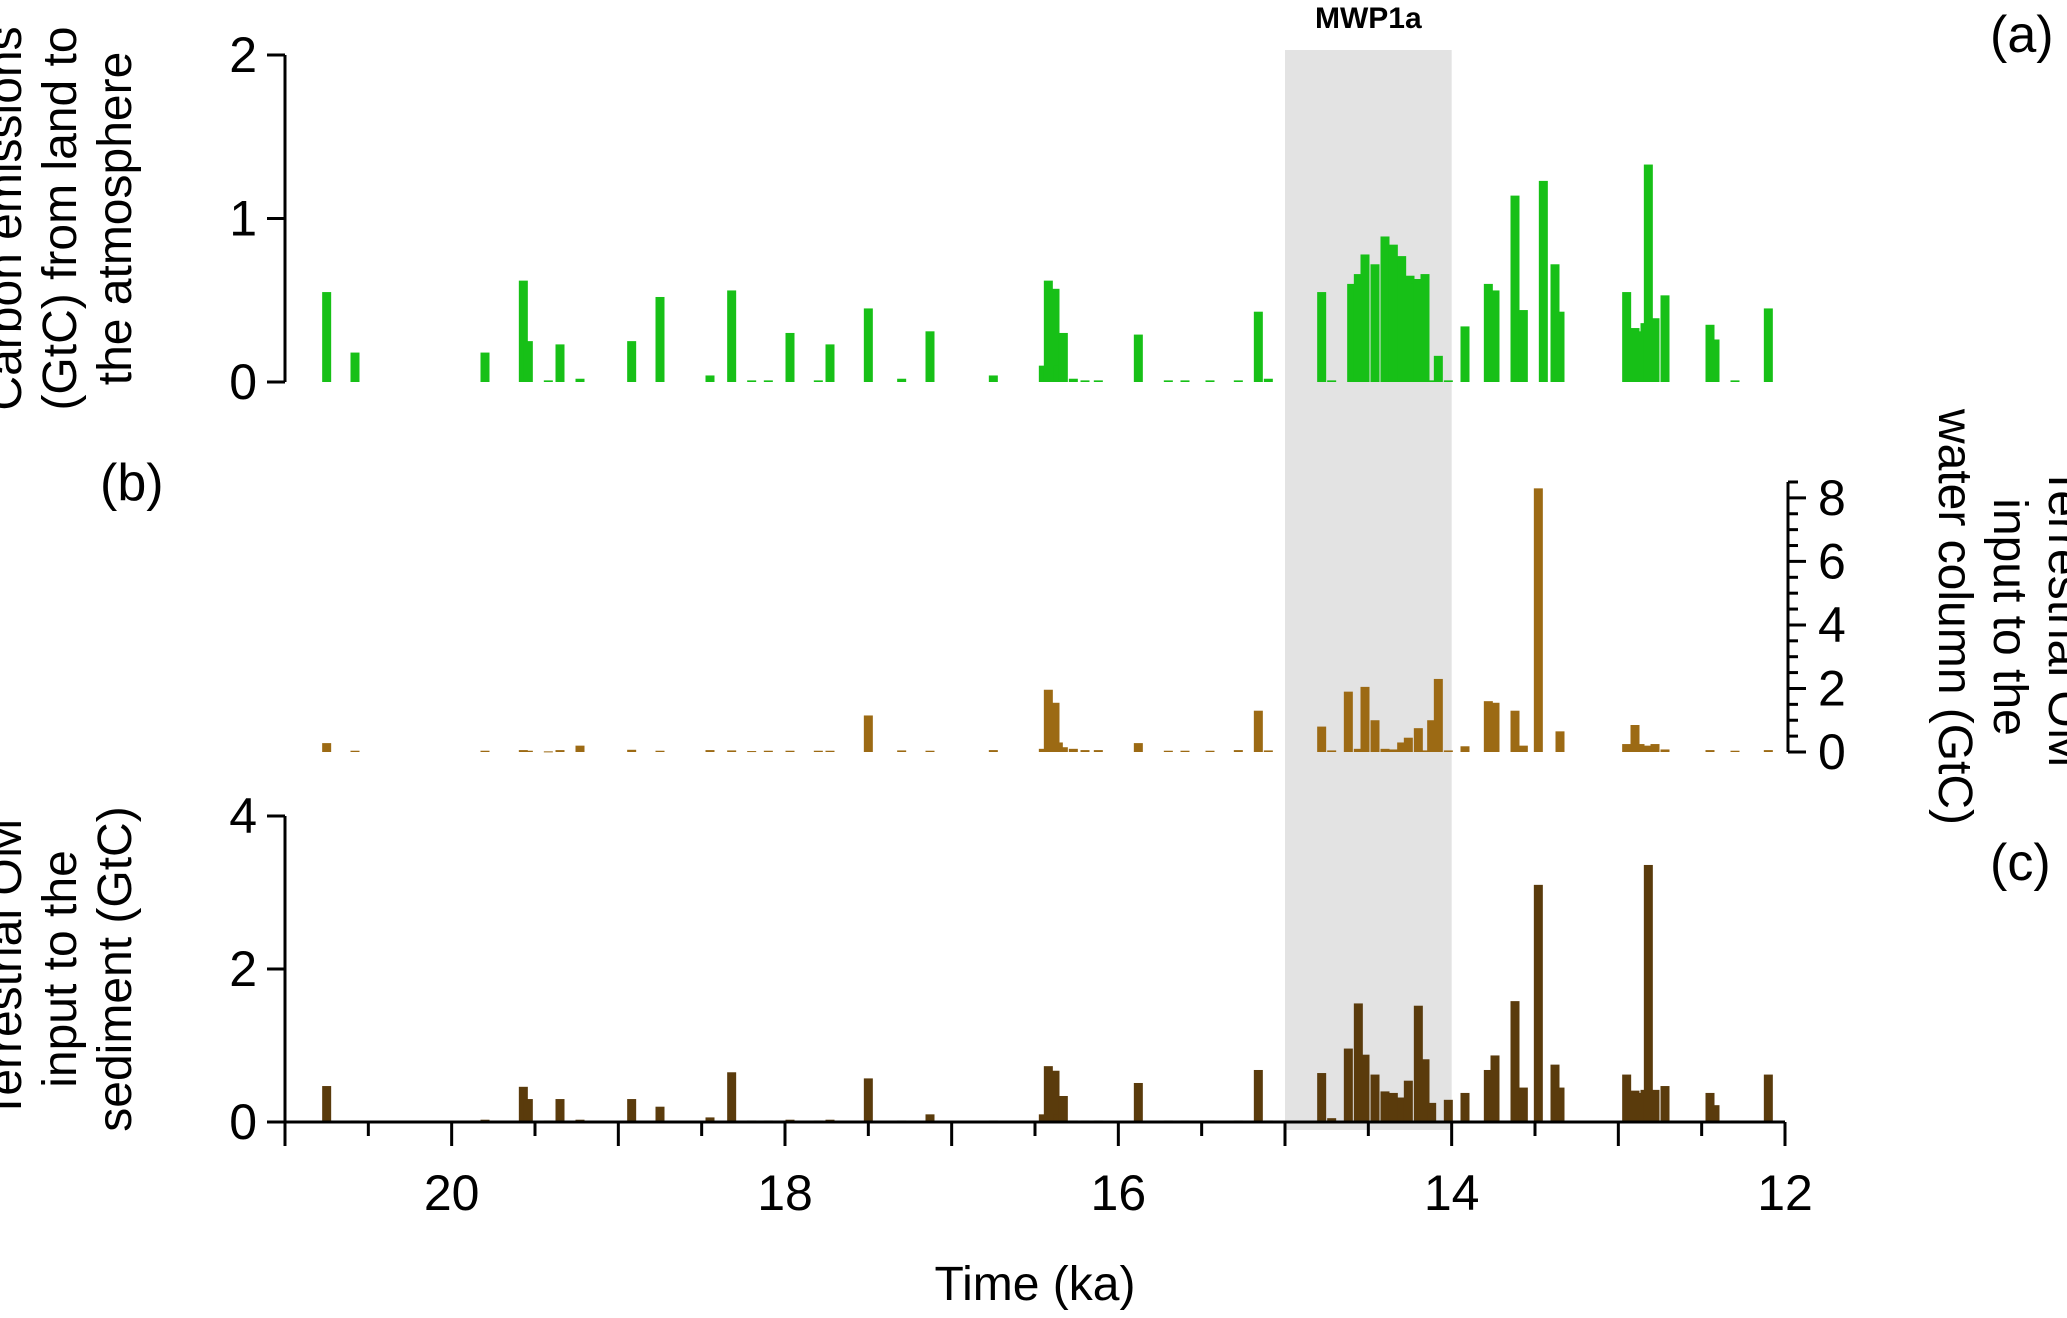 The width and height of the screenshot is (2067, 1318). I want to click on mwp1a-band-label: MWP1a, so click(1368, 18).